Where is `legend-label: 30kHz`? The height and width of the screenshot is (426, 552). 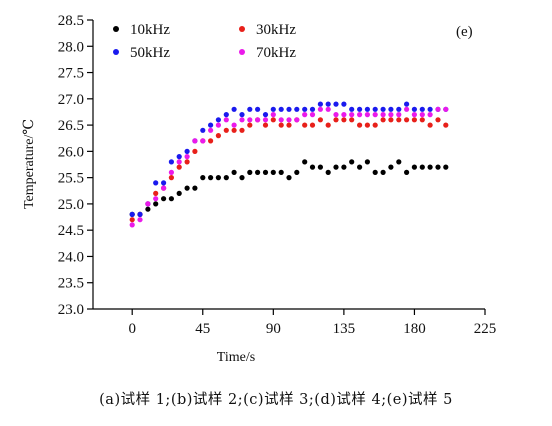
legend-label: 30kHz is located at coordinates (276, 30).